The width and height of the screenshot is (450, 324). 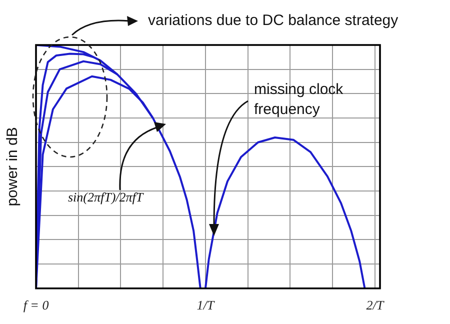 I want to click on x-tick-label: 1/T, so click(x=205, y=305).